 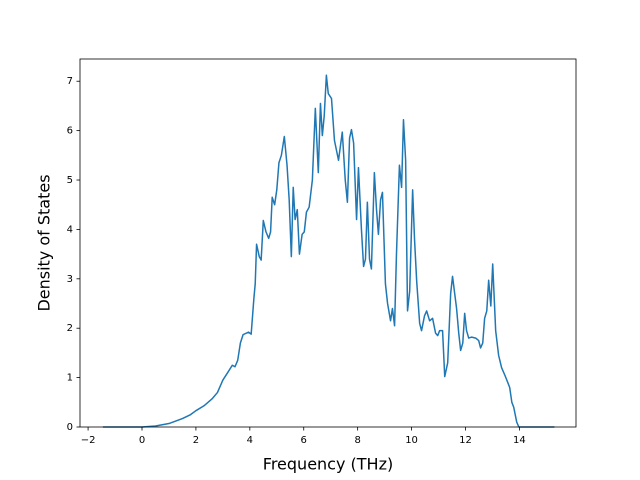 What do you see at coordinates (411, 440) in the screenshot?
I see `x-tick-label: 10` at bounding box center [411, 440].